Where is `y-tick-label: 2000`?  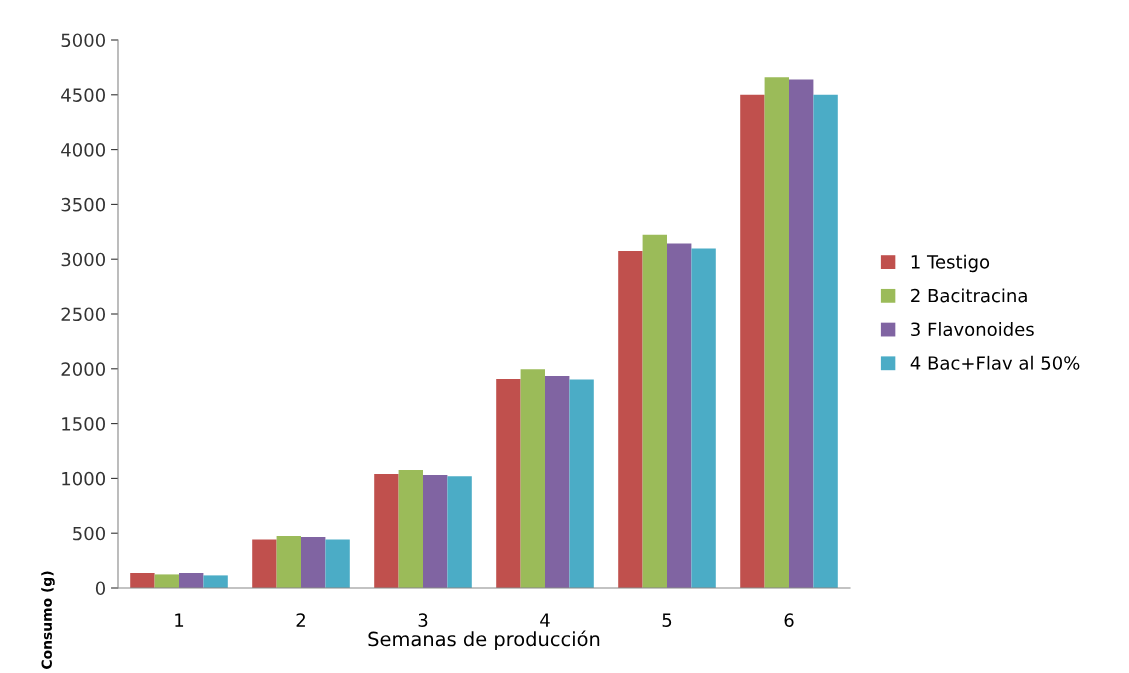
y-tick-label: 2000 is located at coordinates (83, 369).